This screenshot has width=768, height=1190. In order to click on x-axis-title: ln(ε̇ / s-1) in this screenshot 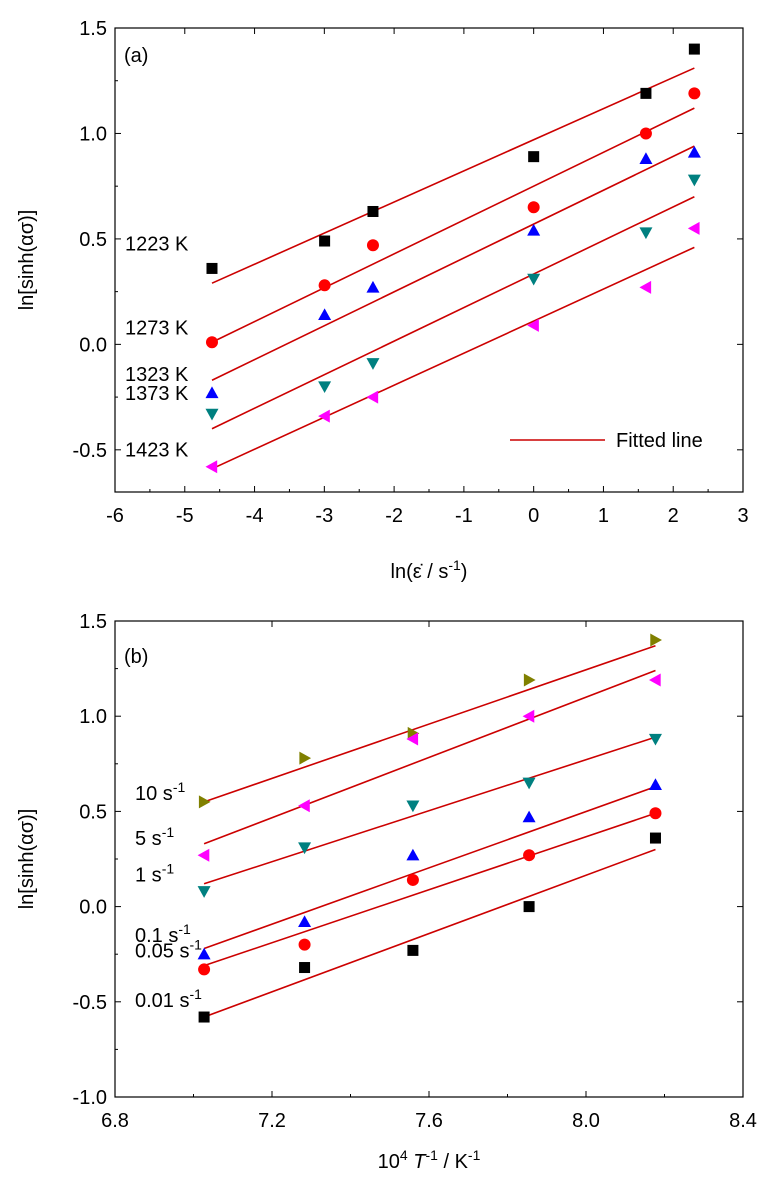, I will do `click(429, 570)`.